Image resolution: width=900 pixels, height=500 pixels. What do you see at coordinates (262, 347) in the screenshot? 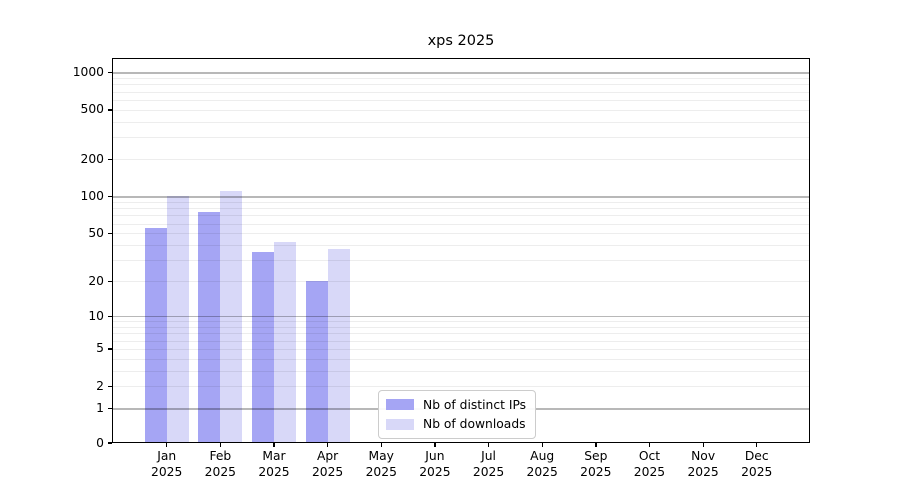
I see `bar-ips-mar` at bounding box center [262, 347].